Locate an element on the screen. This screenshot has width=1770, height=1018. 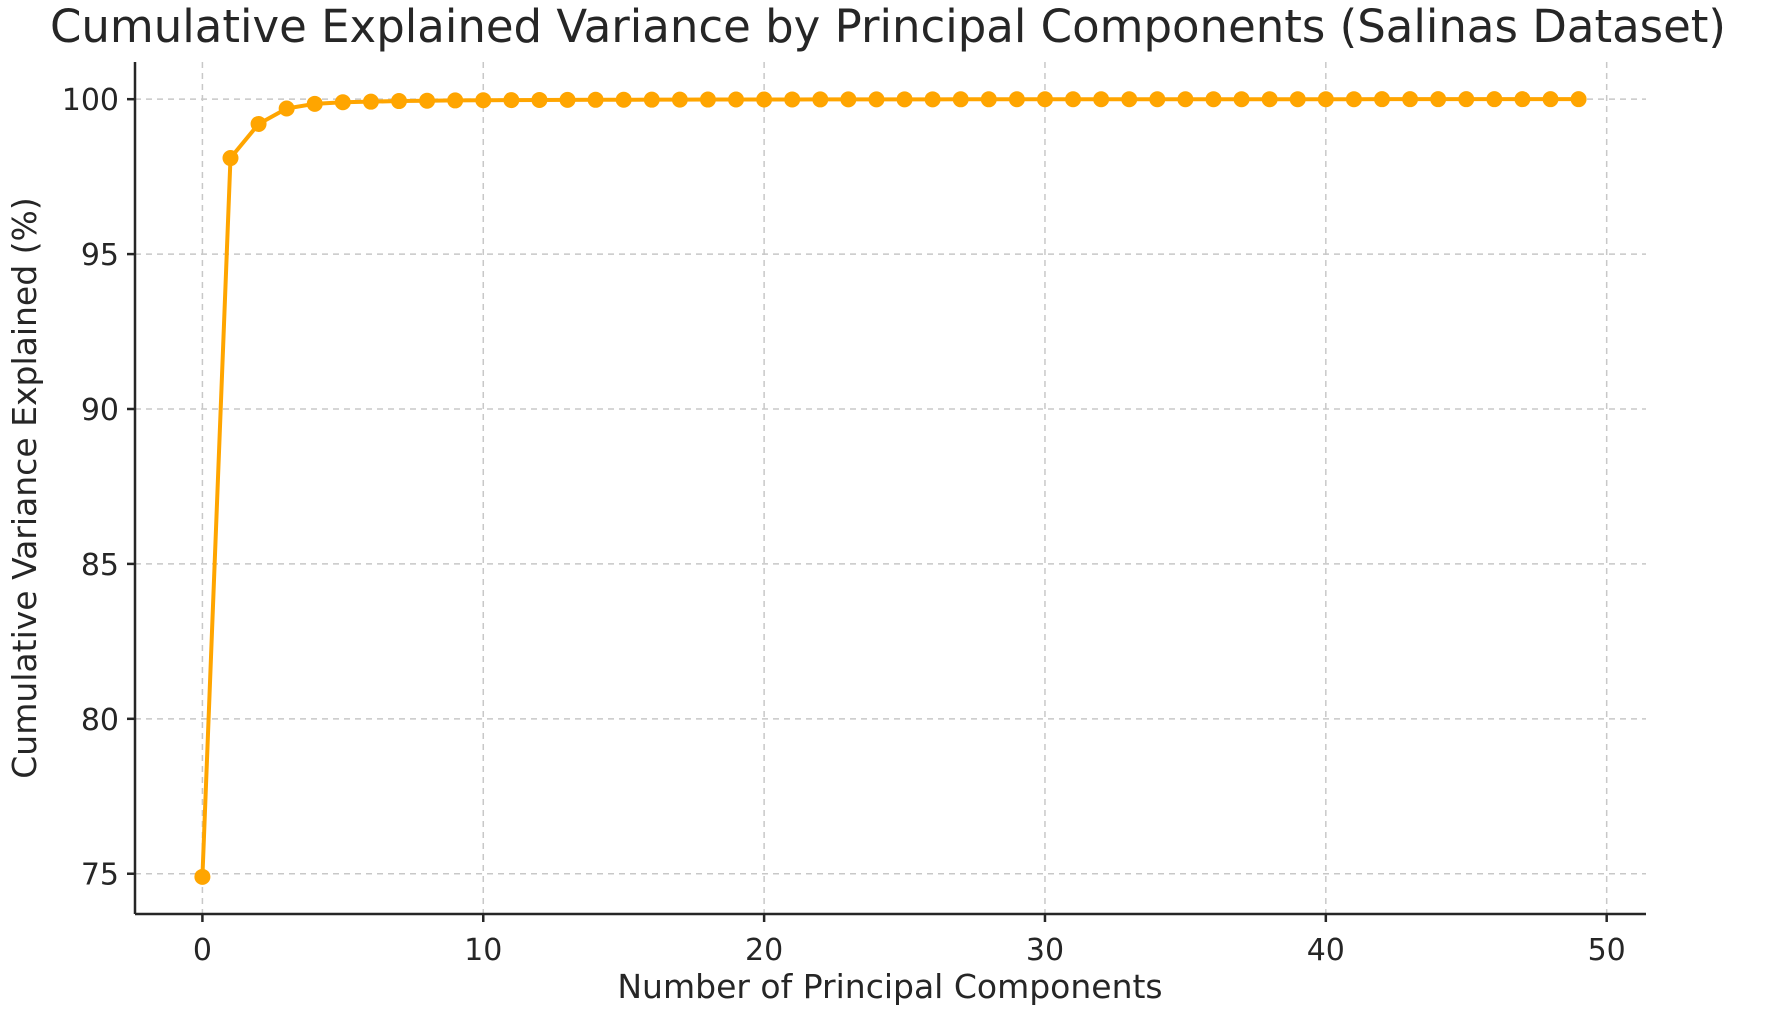
x-tick-label: 30 is located at coordinates (1045, 950).